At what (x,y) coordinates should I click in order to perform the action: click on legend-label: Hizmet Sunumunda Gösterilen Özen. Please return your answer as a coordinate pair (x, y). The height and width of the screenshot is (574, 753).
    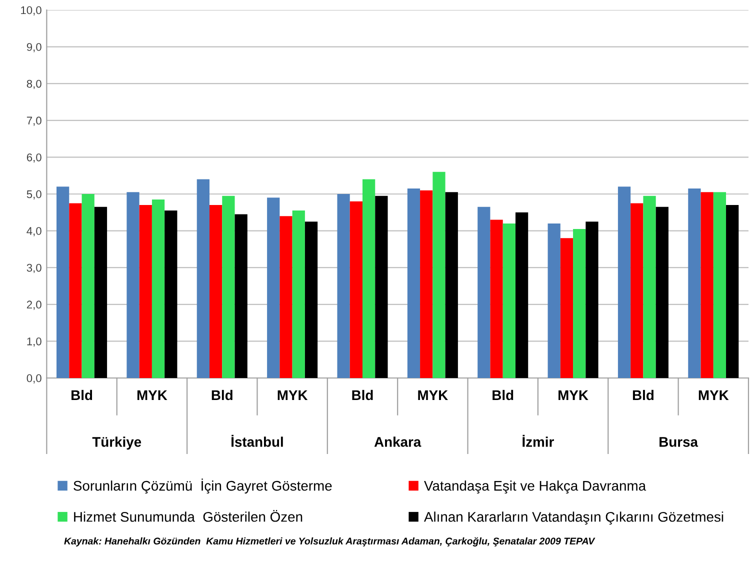
    Looking at the image, I should click on (188, 516).